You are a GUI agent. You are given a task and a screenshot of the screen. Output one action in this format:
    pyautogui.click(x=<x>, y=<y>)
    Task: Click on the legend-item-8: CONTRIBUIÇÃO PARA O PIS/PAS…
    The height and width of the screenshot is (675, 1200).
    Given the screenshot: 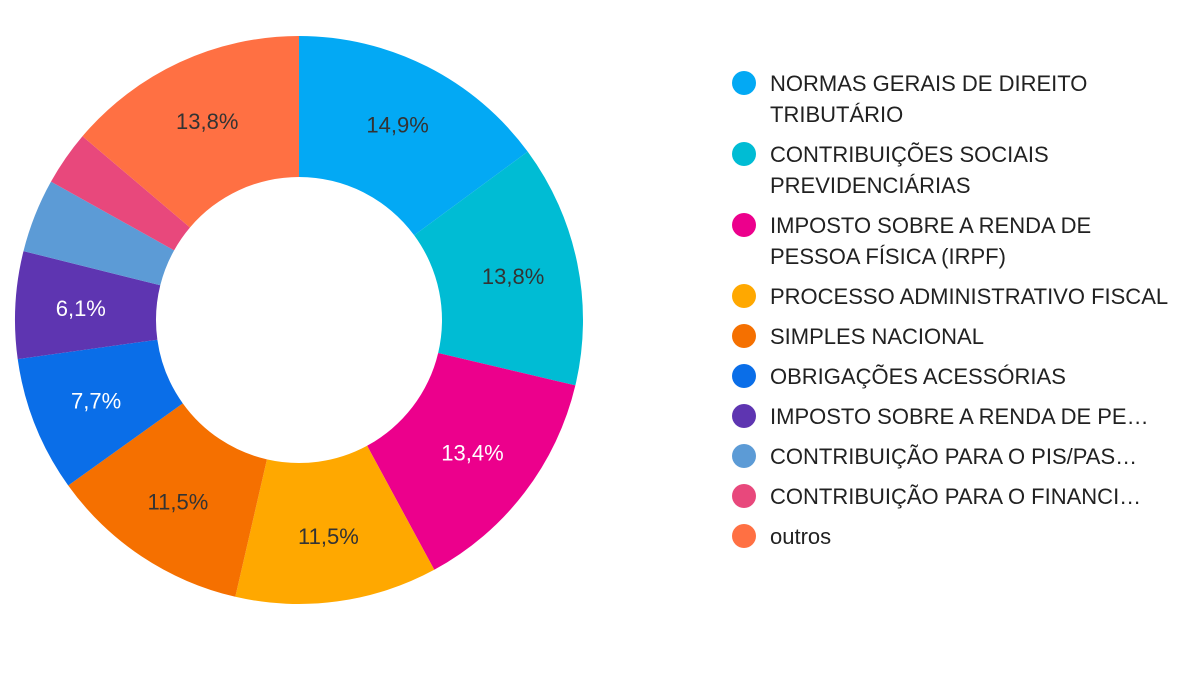 What is the action you would take?
    pyautogui.click(x=962, y=456)
    